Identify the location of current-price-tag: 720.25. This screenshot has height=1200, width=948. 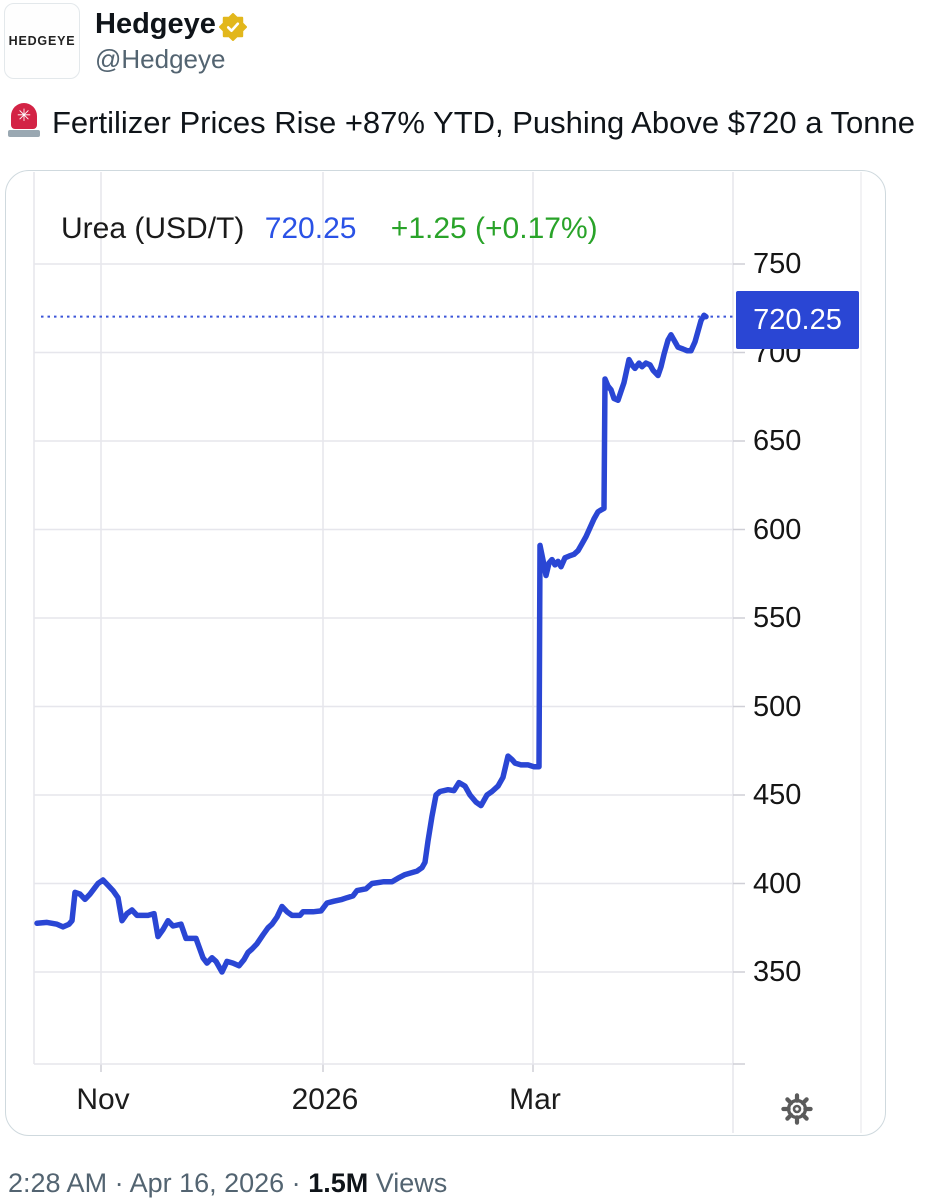
(797, 320).